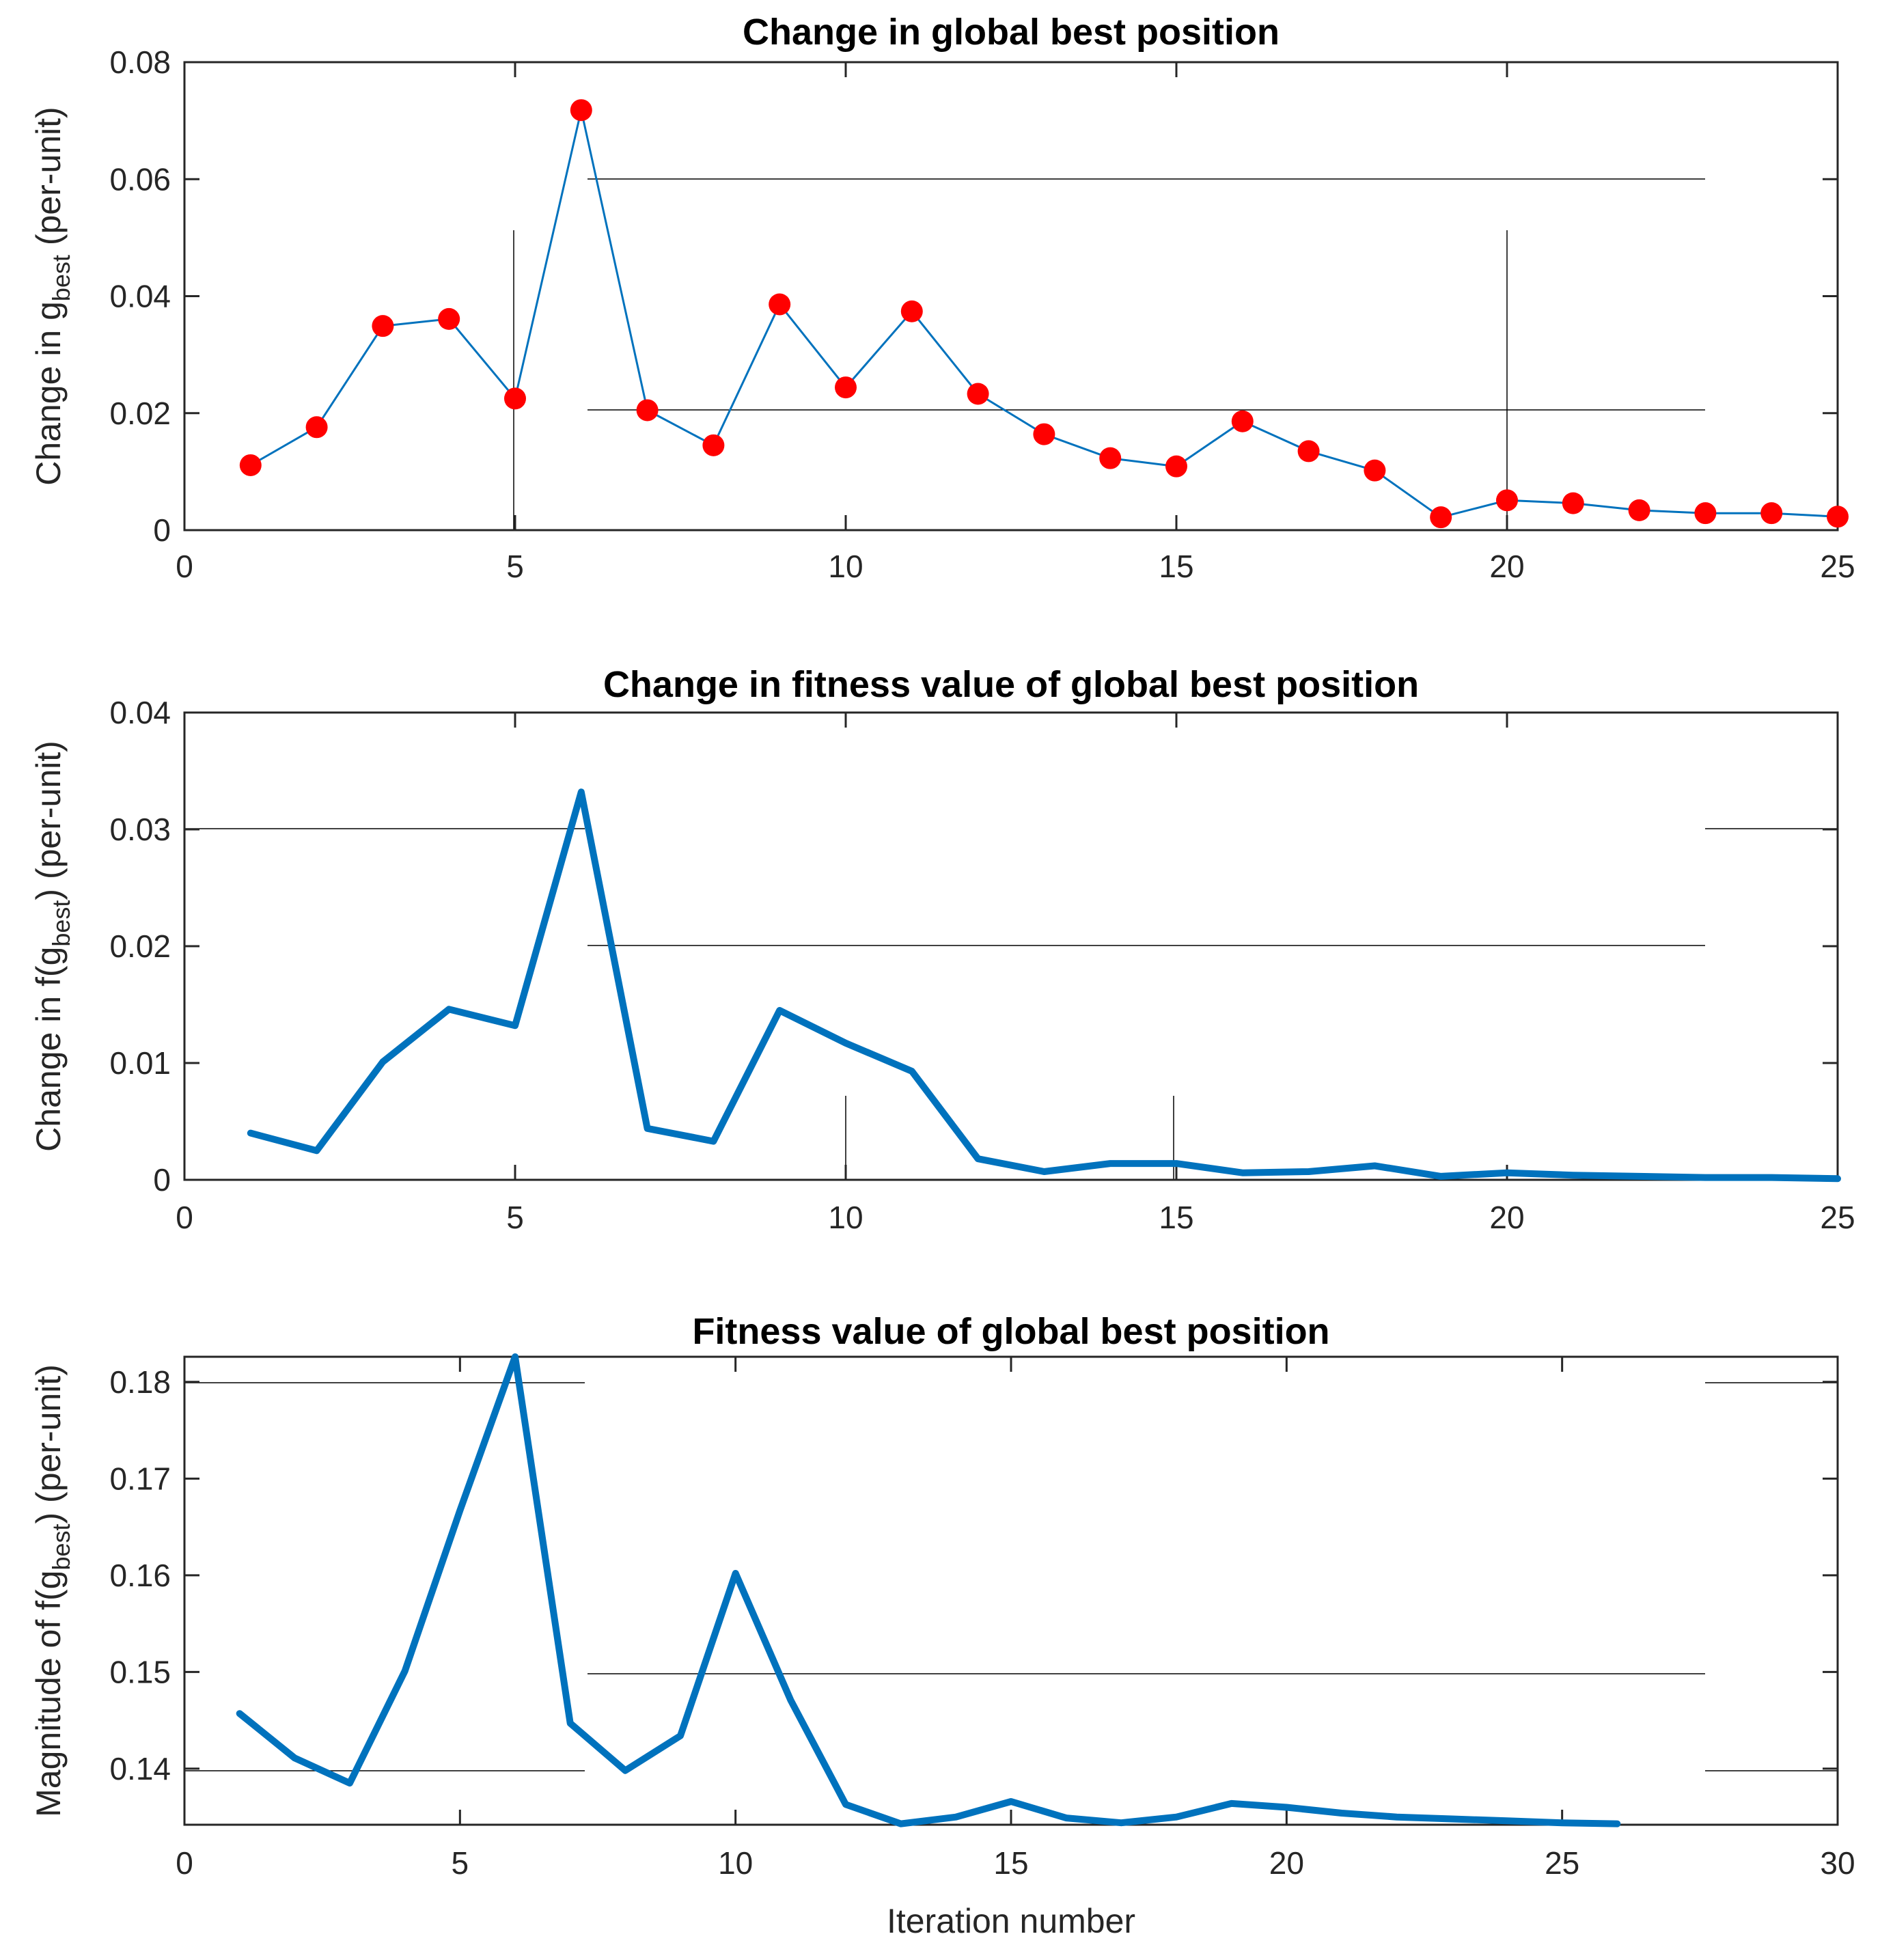  I want to click on x-axis-label: Iteration number, so click(1011, 1921).